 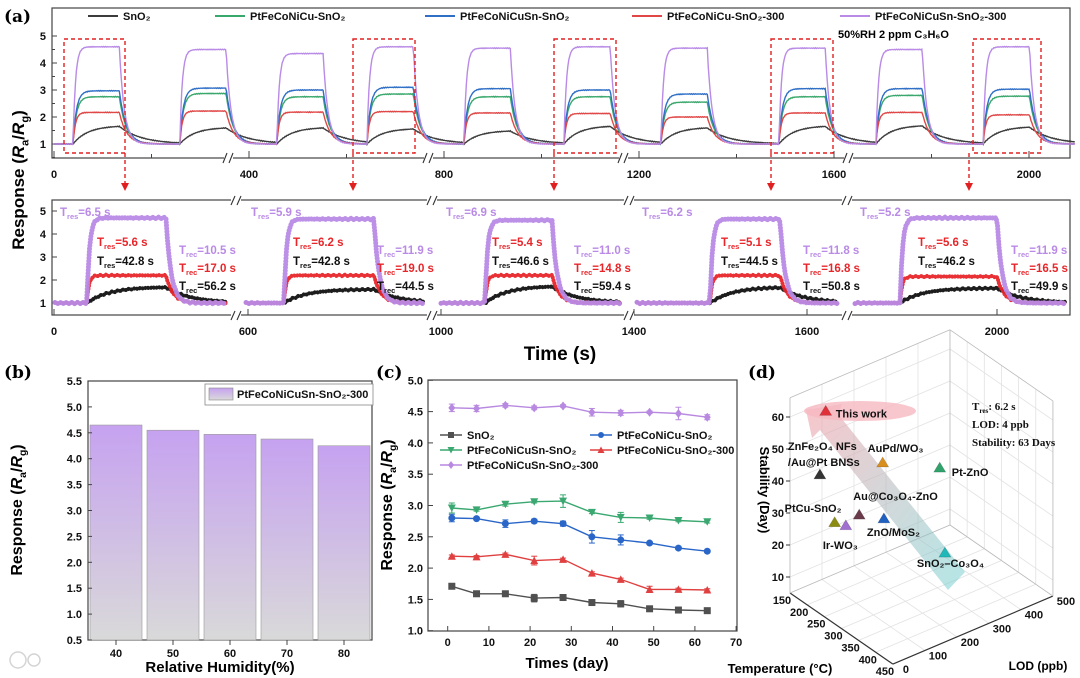 What do you see at coordinates (762, 373) in the screenshot?
I see `panel-label-d: (d)` at bounding box center [762, 373].